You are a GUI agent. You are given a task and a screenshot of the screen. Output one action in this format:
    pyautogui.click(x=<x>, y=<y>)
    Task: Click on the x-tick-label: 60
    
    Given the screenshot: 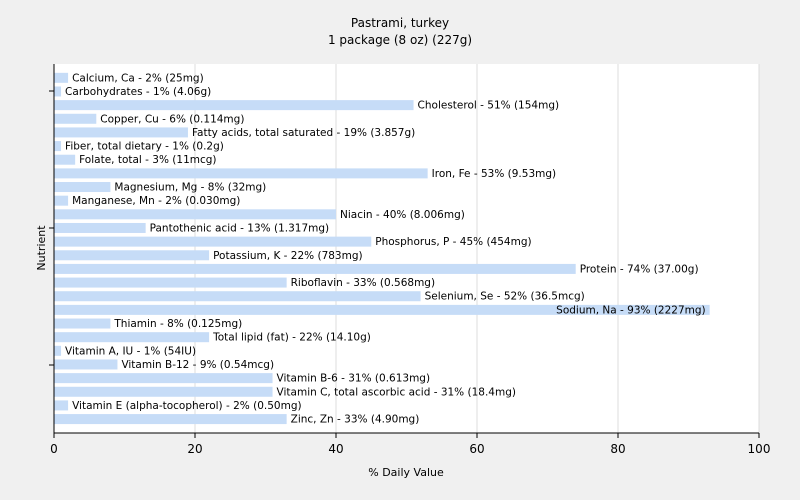 What is the action you would take?
    pyautogui.click(x=476, y=449)
    